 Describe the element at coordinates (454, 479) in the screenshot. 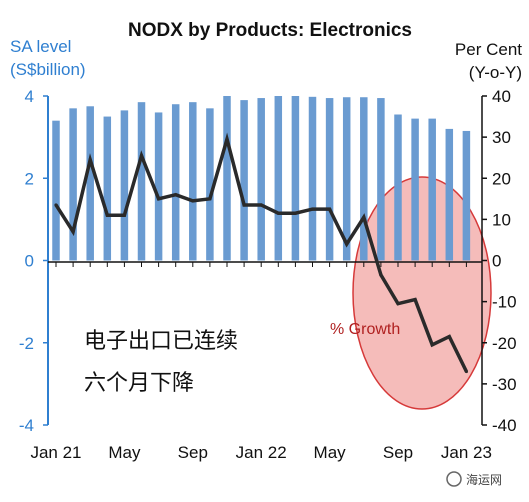

I see `wechat-icon` at that location.